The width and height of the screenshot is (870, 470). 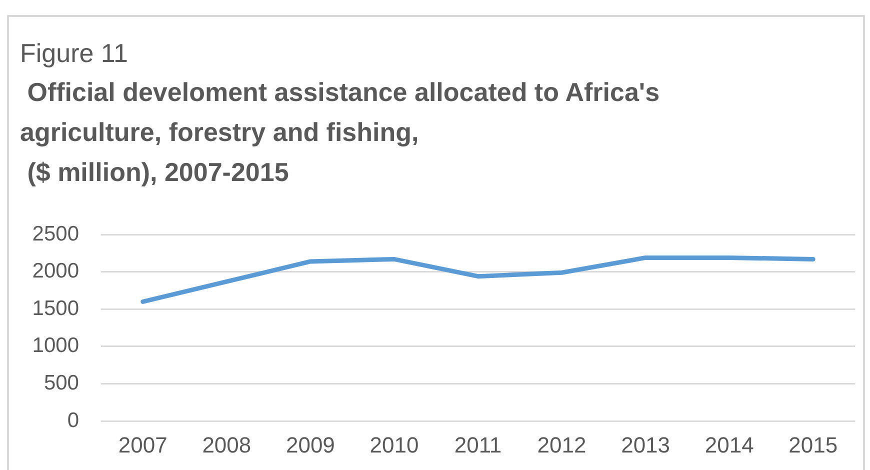 What do you see at coordinates (478, 445) in the screenshot?
I see `x-tick-label: 2011` at bounding box center [478, 445].